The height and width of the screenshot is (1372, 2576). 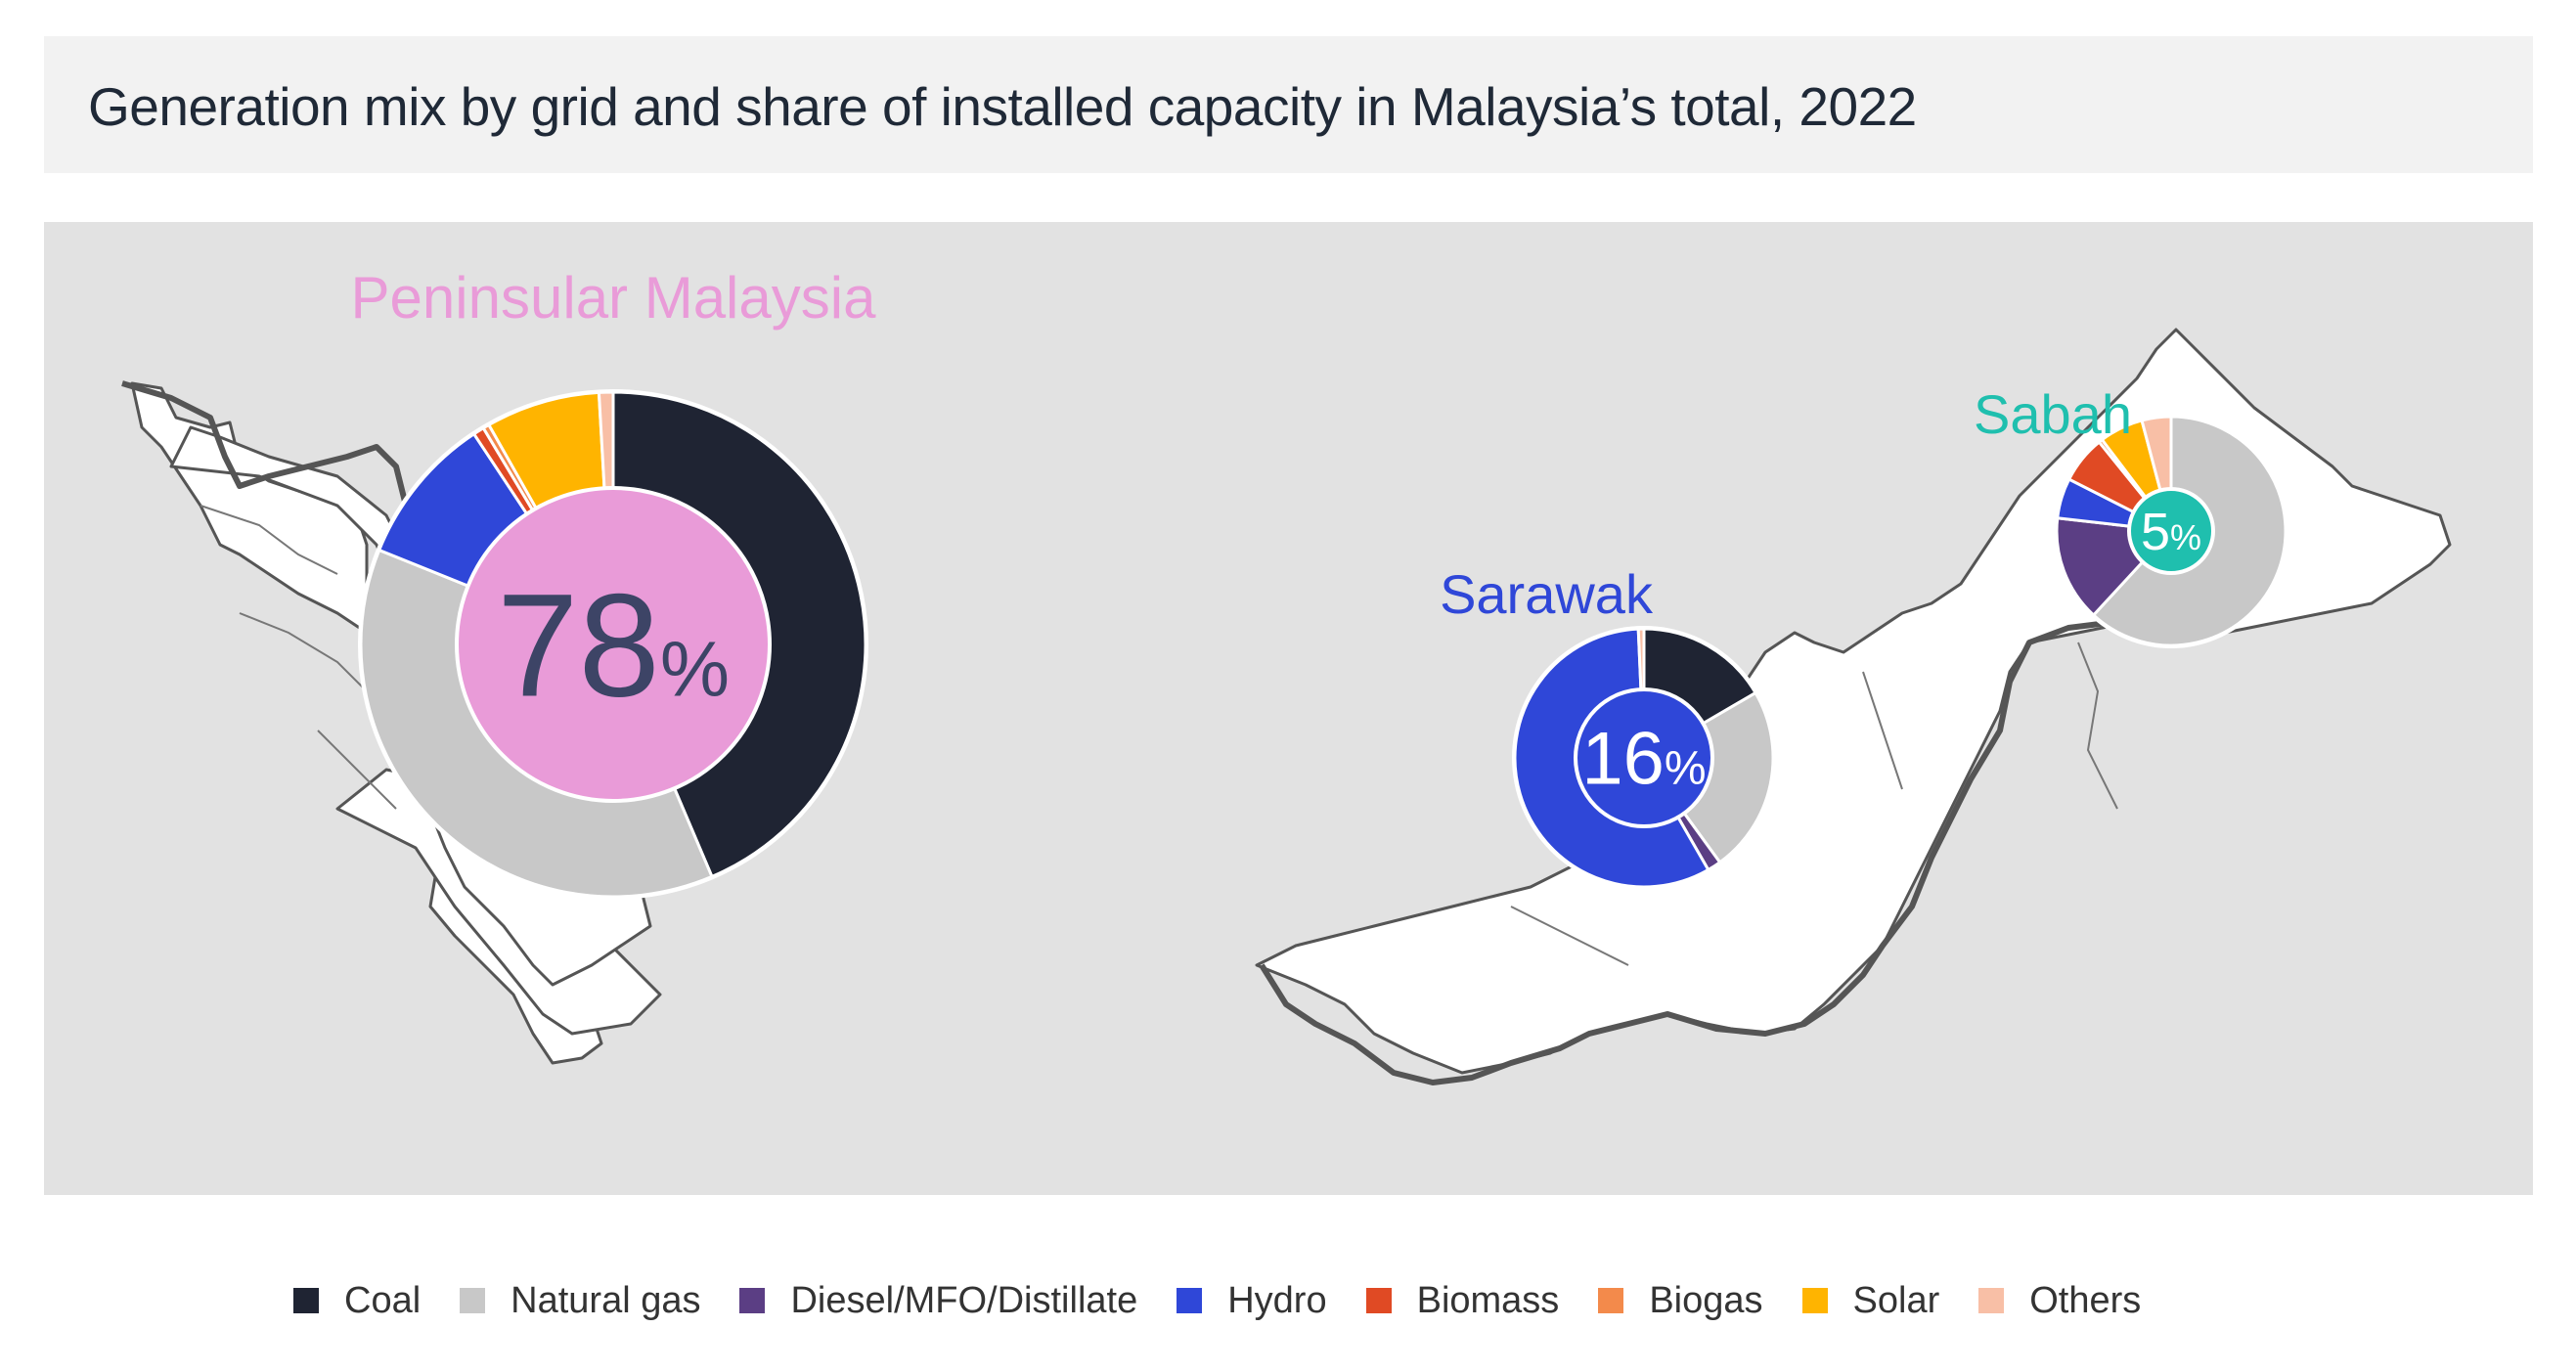 I want to click on region-title: Peninsular Malaysia, so click(x=614, y=298).